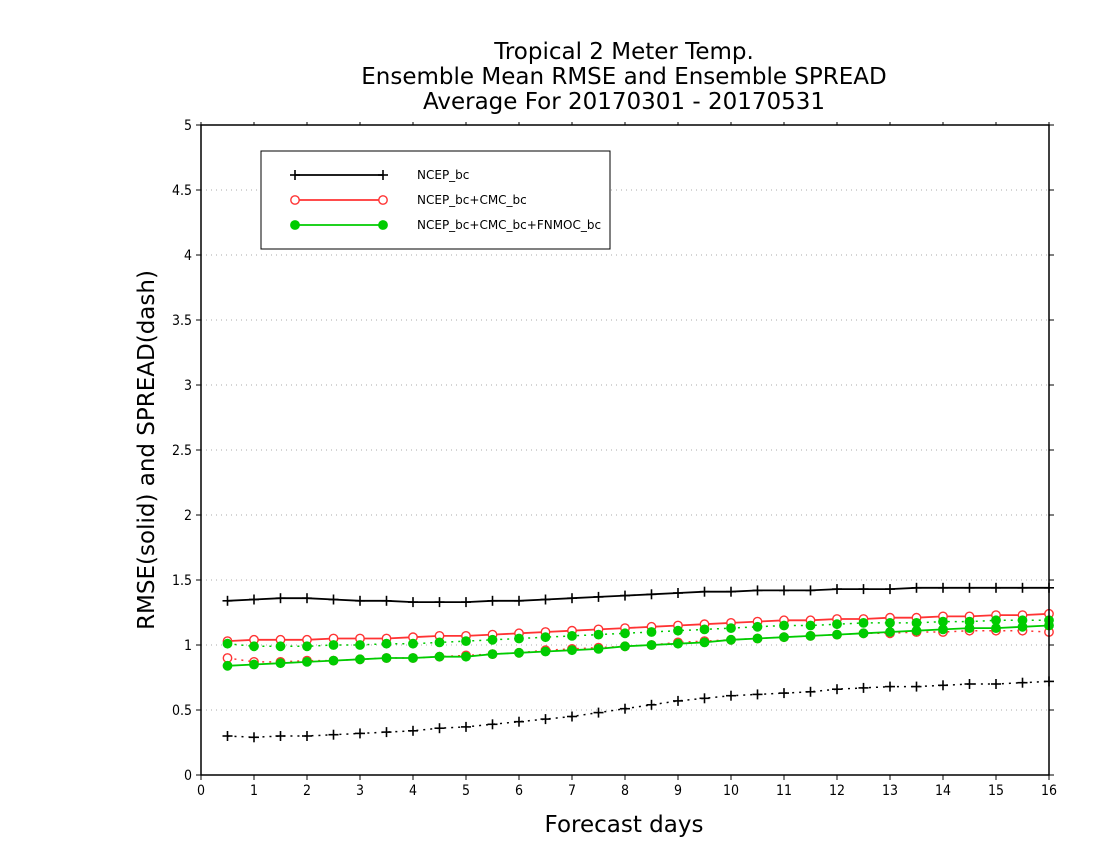  What do you see at coordinates (466, 791) in the screenshot?
I see `x-tick-label: 5` at bounding box center [466, 791].